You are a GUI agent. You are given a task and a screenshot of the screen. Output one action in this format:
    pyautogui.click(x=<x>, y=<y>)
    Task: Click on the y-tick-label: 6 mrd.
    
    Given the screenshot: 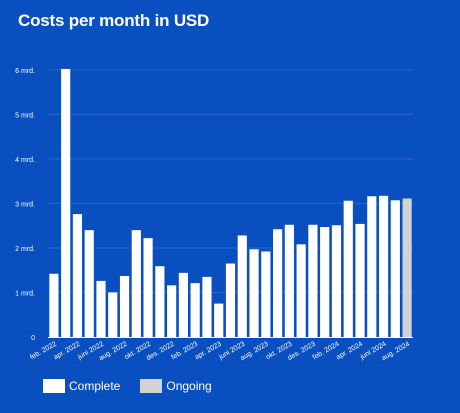 What is the action you would take?
    pyautogui.click(x=25, y=71)
    